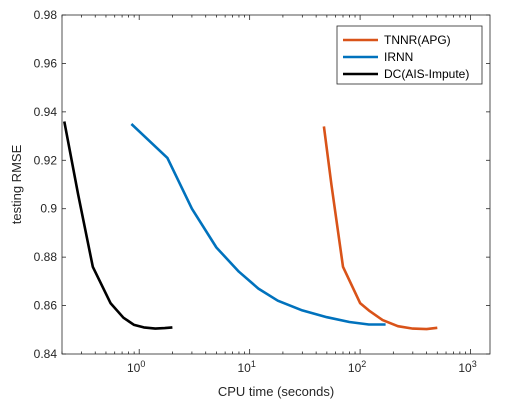  I want to click on legend-entry-label: DC(AIS-Impute), so click(426, 74).